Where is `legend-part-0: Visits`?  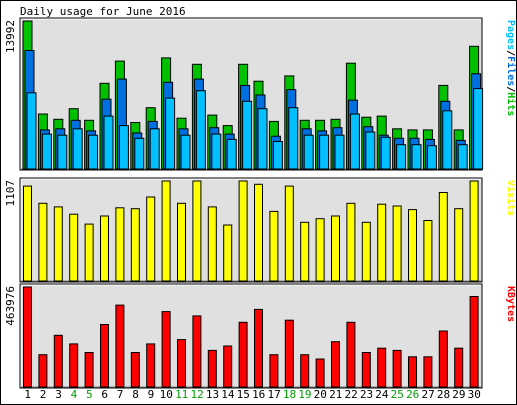
legend-part-0: Visits is located at coordinates (511, 198).